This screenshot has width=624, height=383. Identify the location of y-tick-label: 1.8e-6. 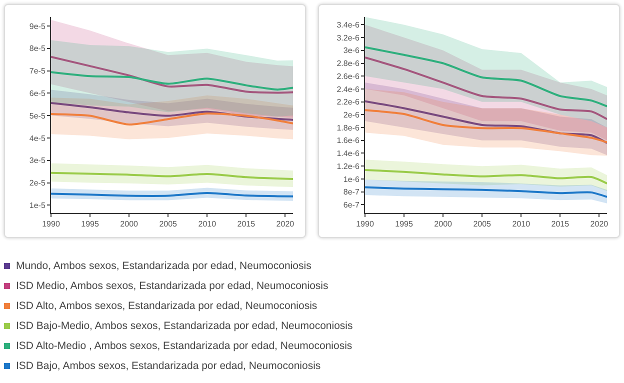
(348, 127).